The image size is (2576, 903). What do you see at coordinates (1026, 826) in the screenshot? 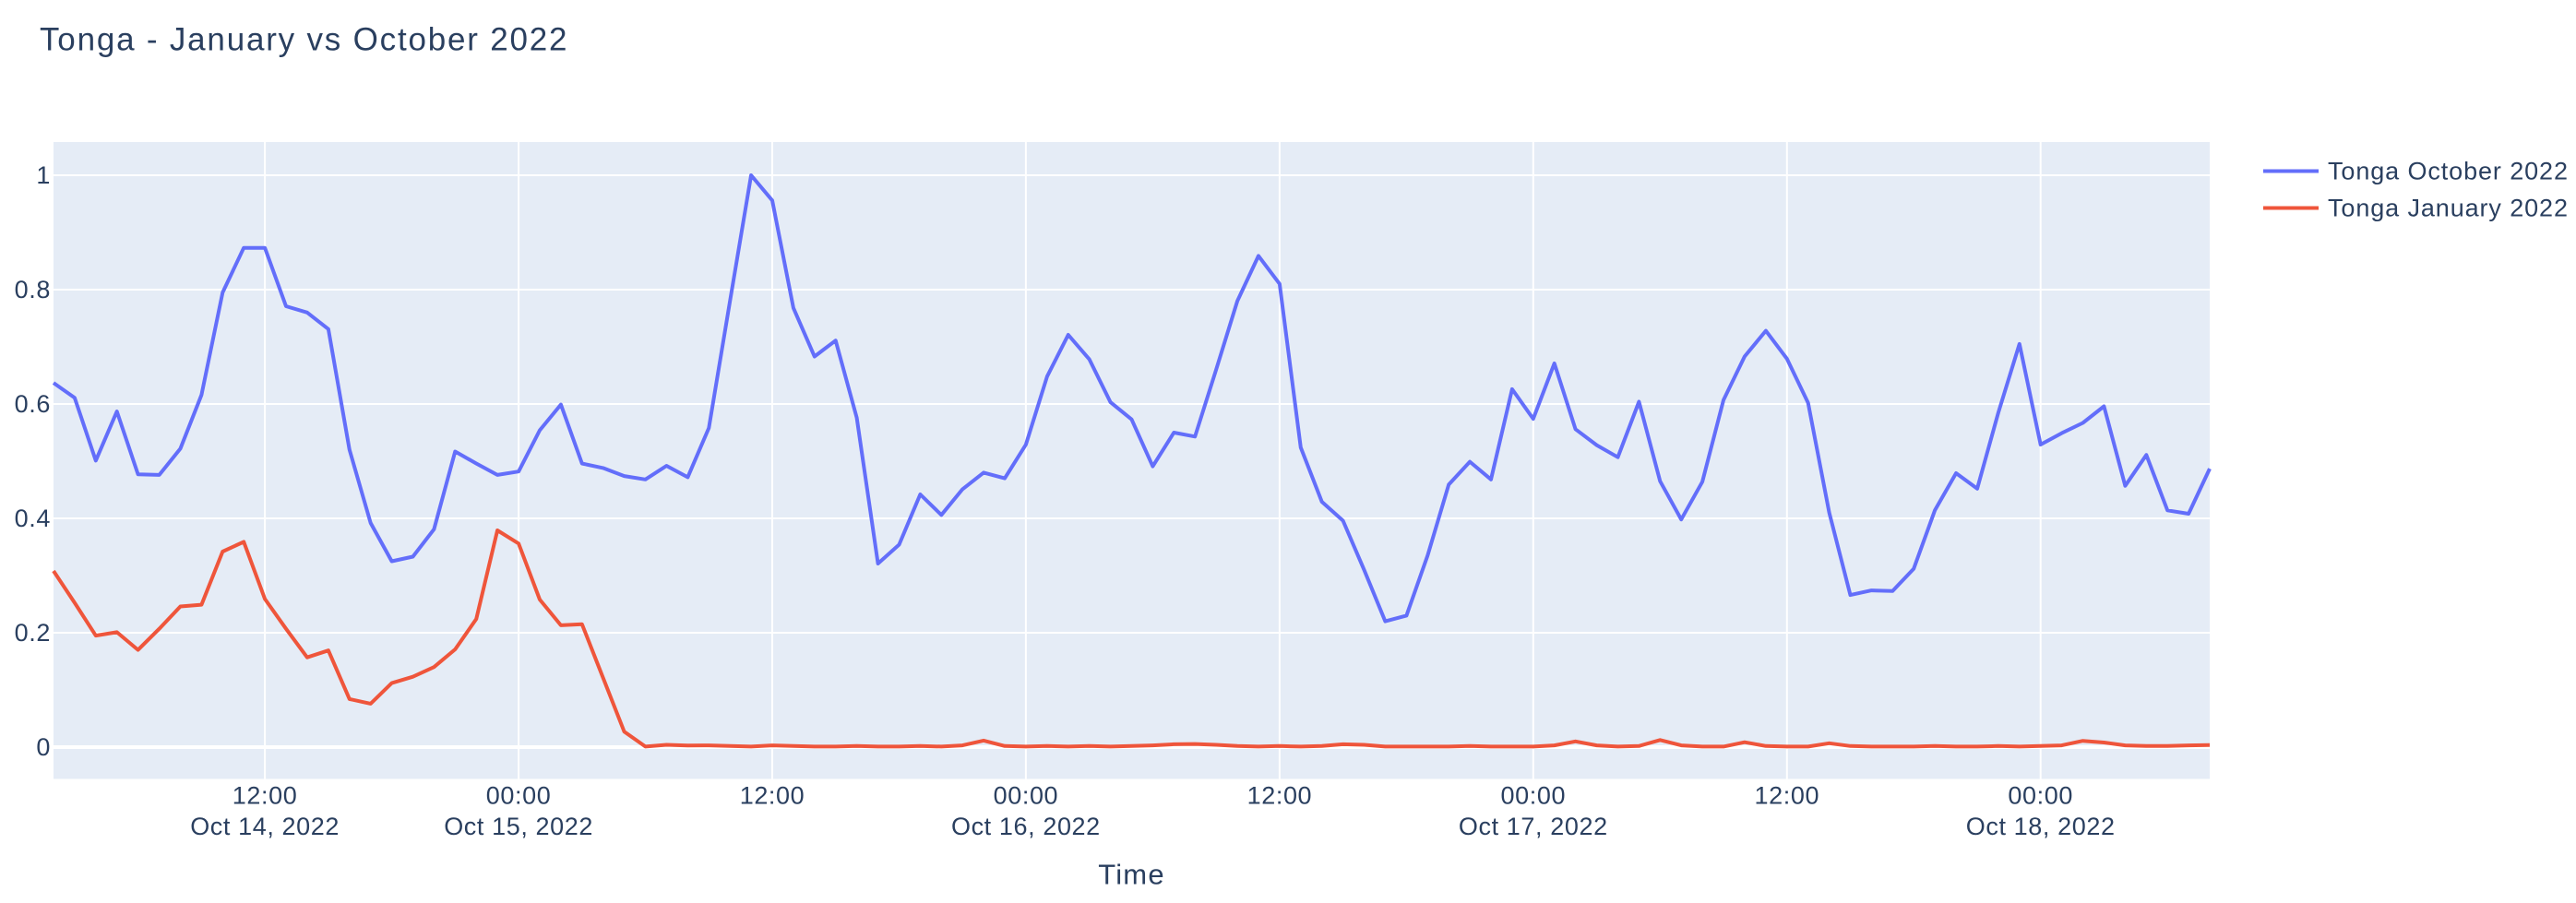
I see `svg-text: Oct 16, 2022` at bounding box center [1026, 826].